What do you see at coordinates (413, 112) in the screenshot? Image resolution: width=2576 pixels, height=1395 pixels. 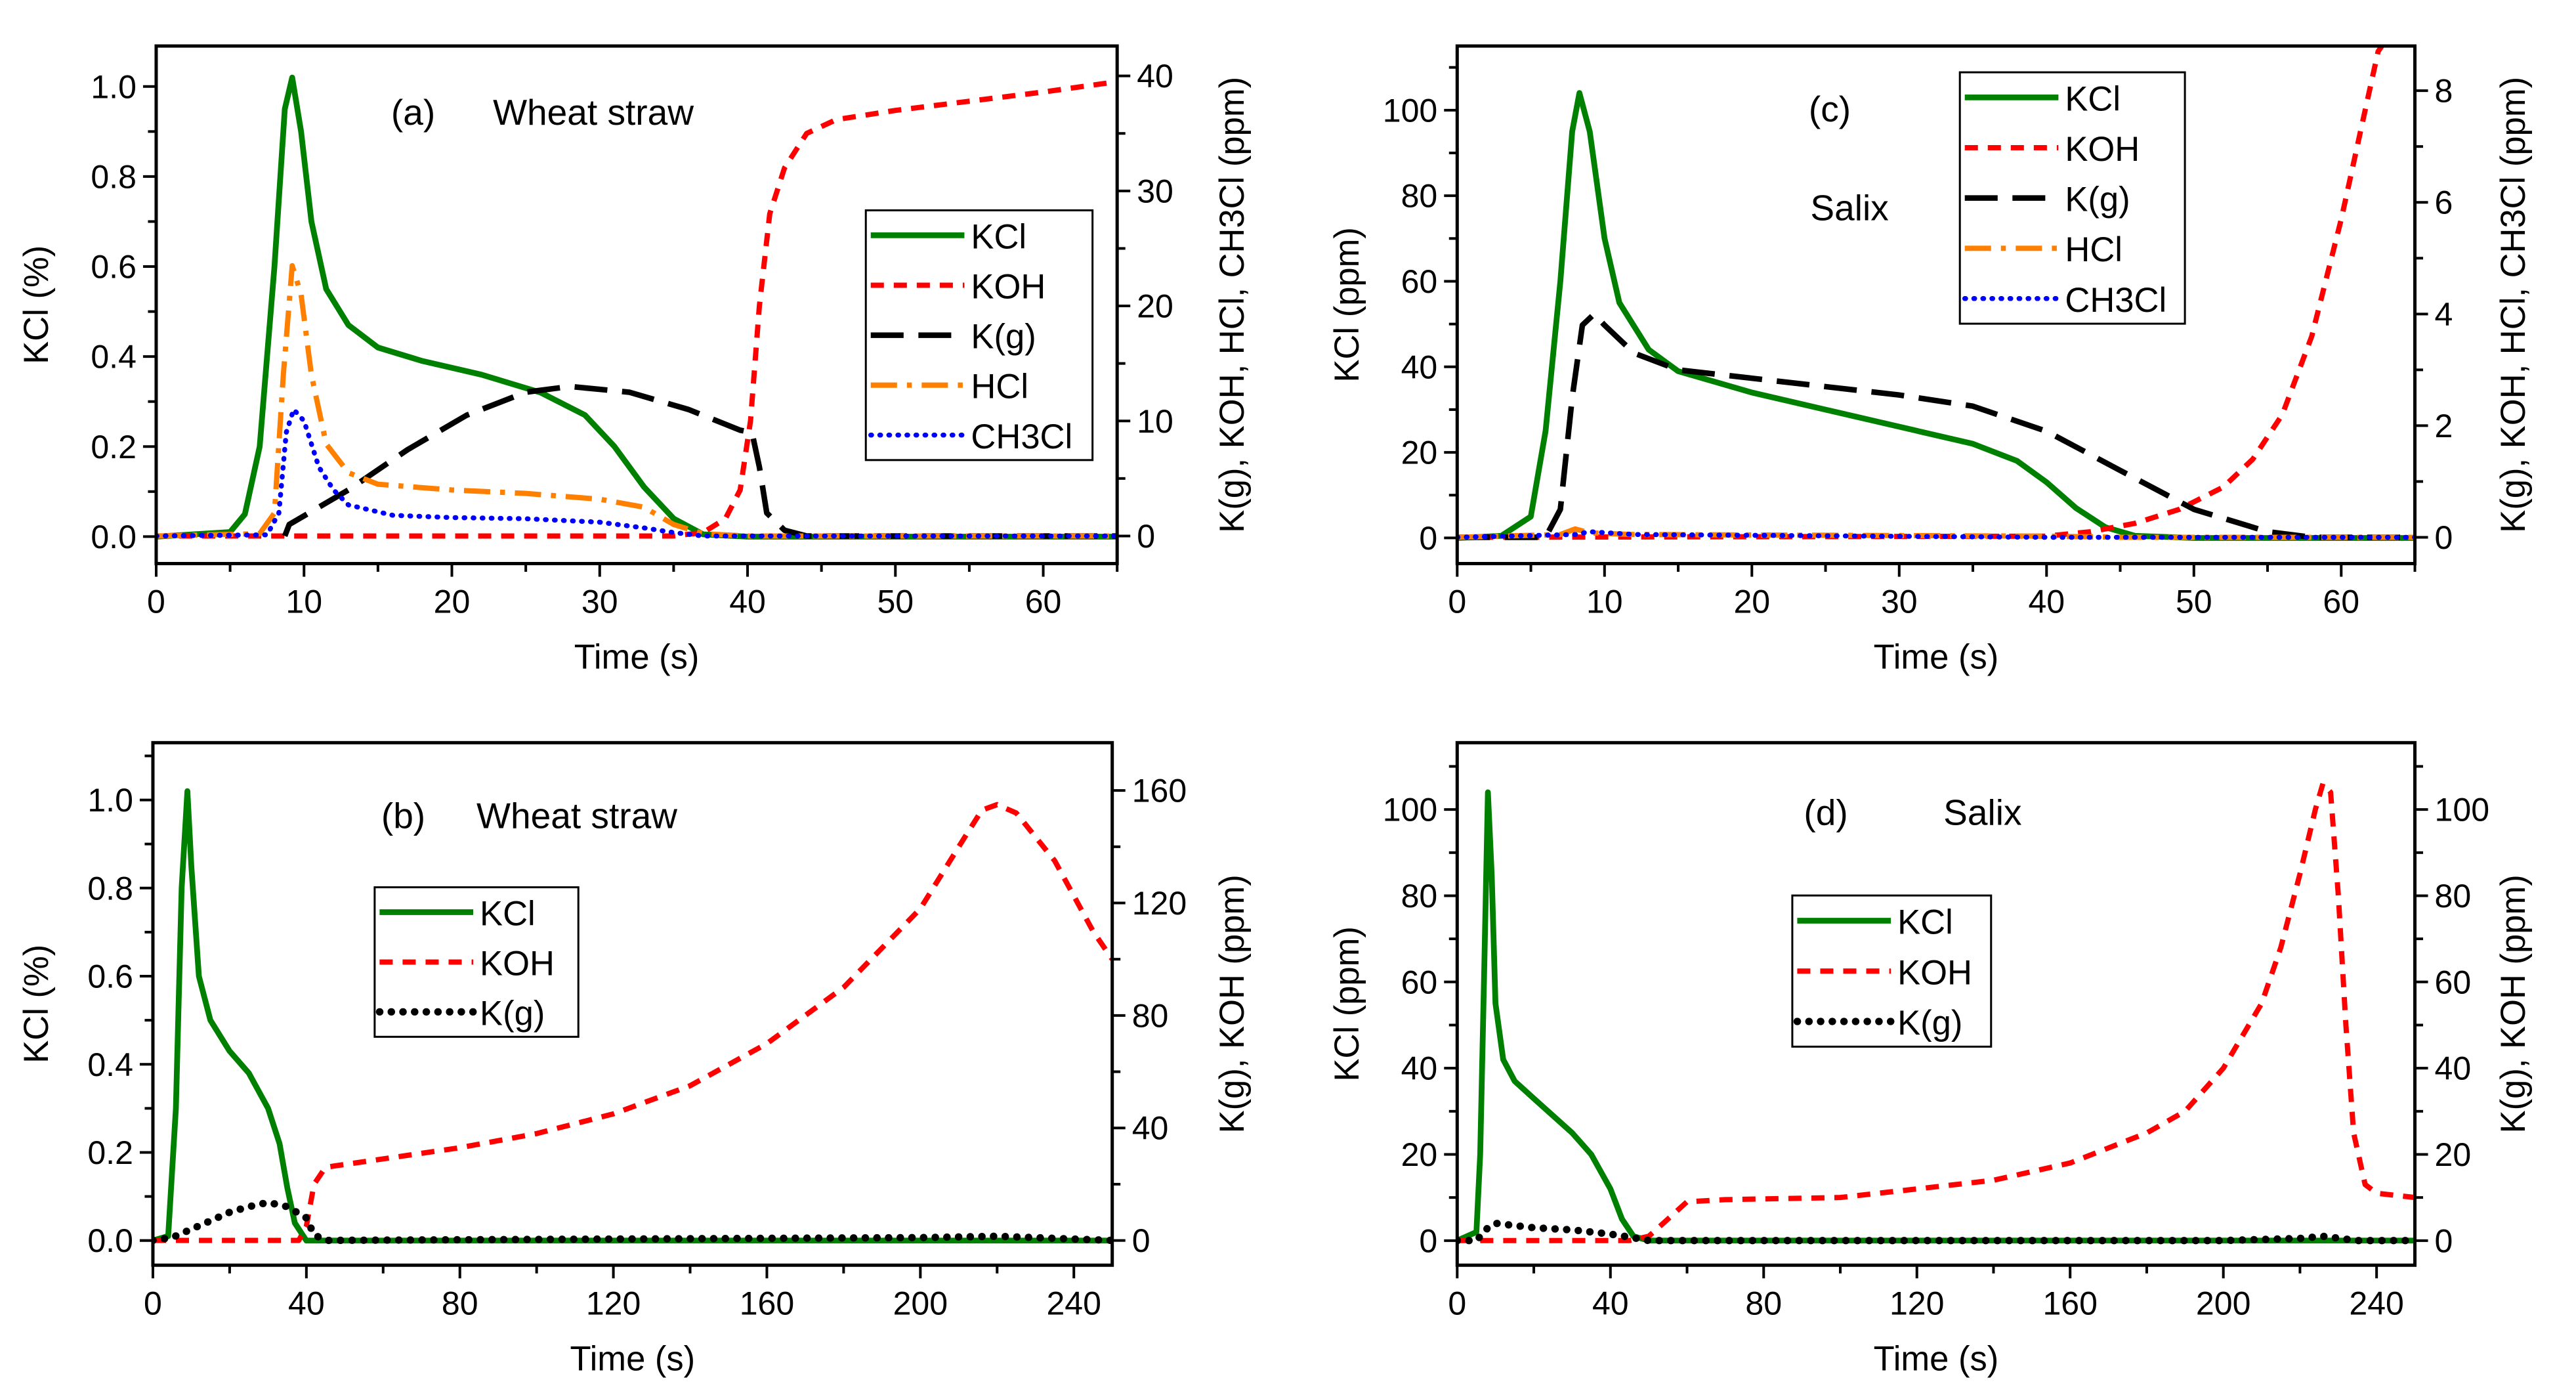 I see `panel-label: (a)` at bounding box center [413, 112].